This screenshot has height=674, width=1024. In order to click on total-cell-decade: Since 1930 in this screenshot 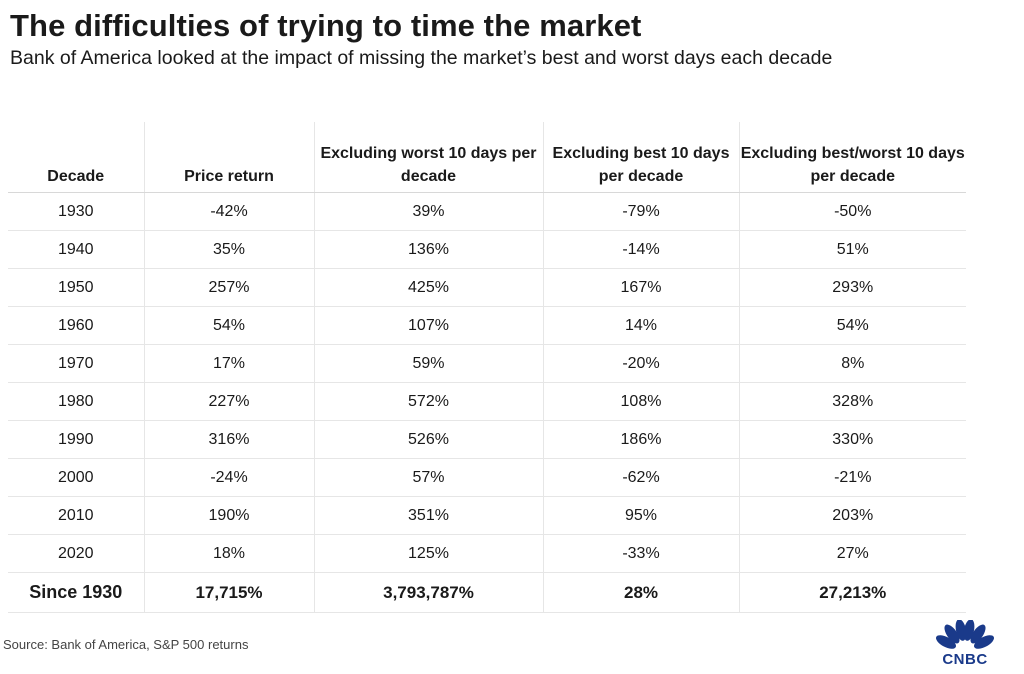, I will do `click(76, 592)`.